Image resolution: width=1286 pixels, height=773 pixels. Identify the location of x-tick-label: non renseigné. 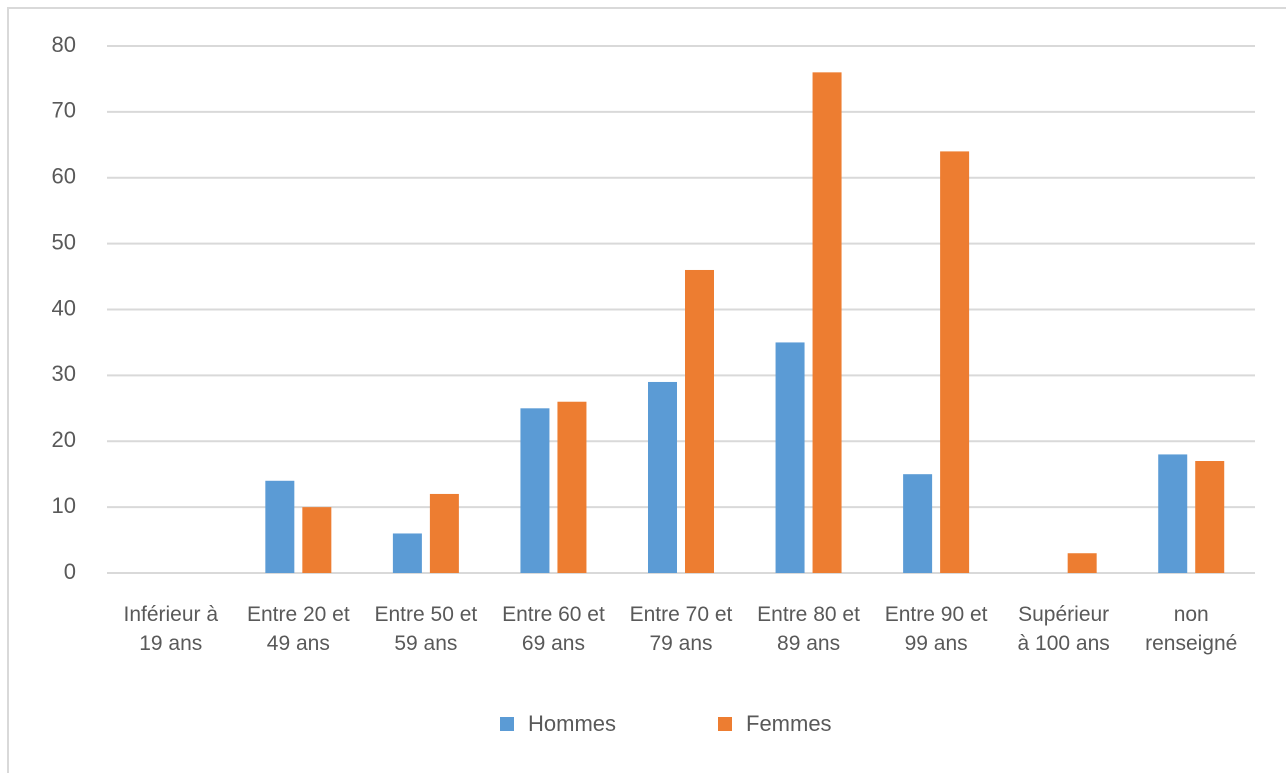
(1191, 629).